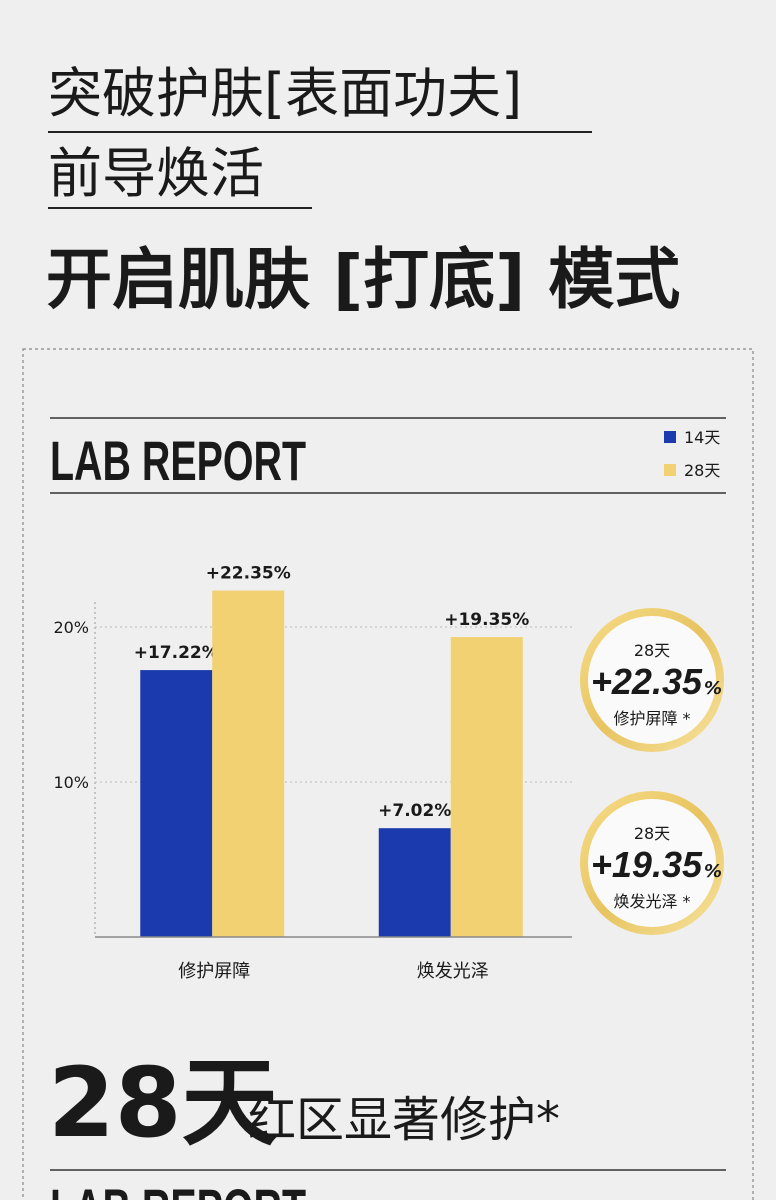  What do you see at coordinates (71, 627) in the screenshot?
I see `y-tick-label: 20%` at bounding box center [71, 627].